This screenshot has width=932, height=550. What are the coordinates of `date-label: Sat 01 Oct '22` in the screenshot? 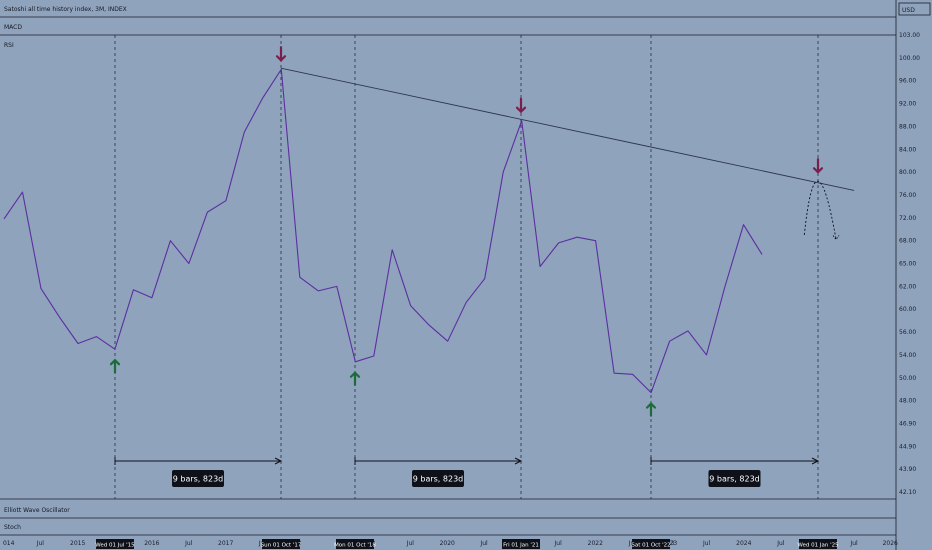 It's located at (650, 546).